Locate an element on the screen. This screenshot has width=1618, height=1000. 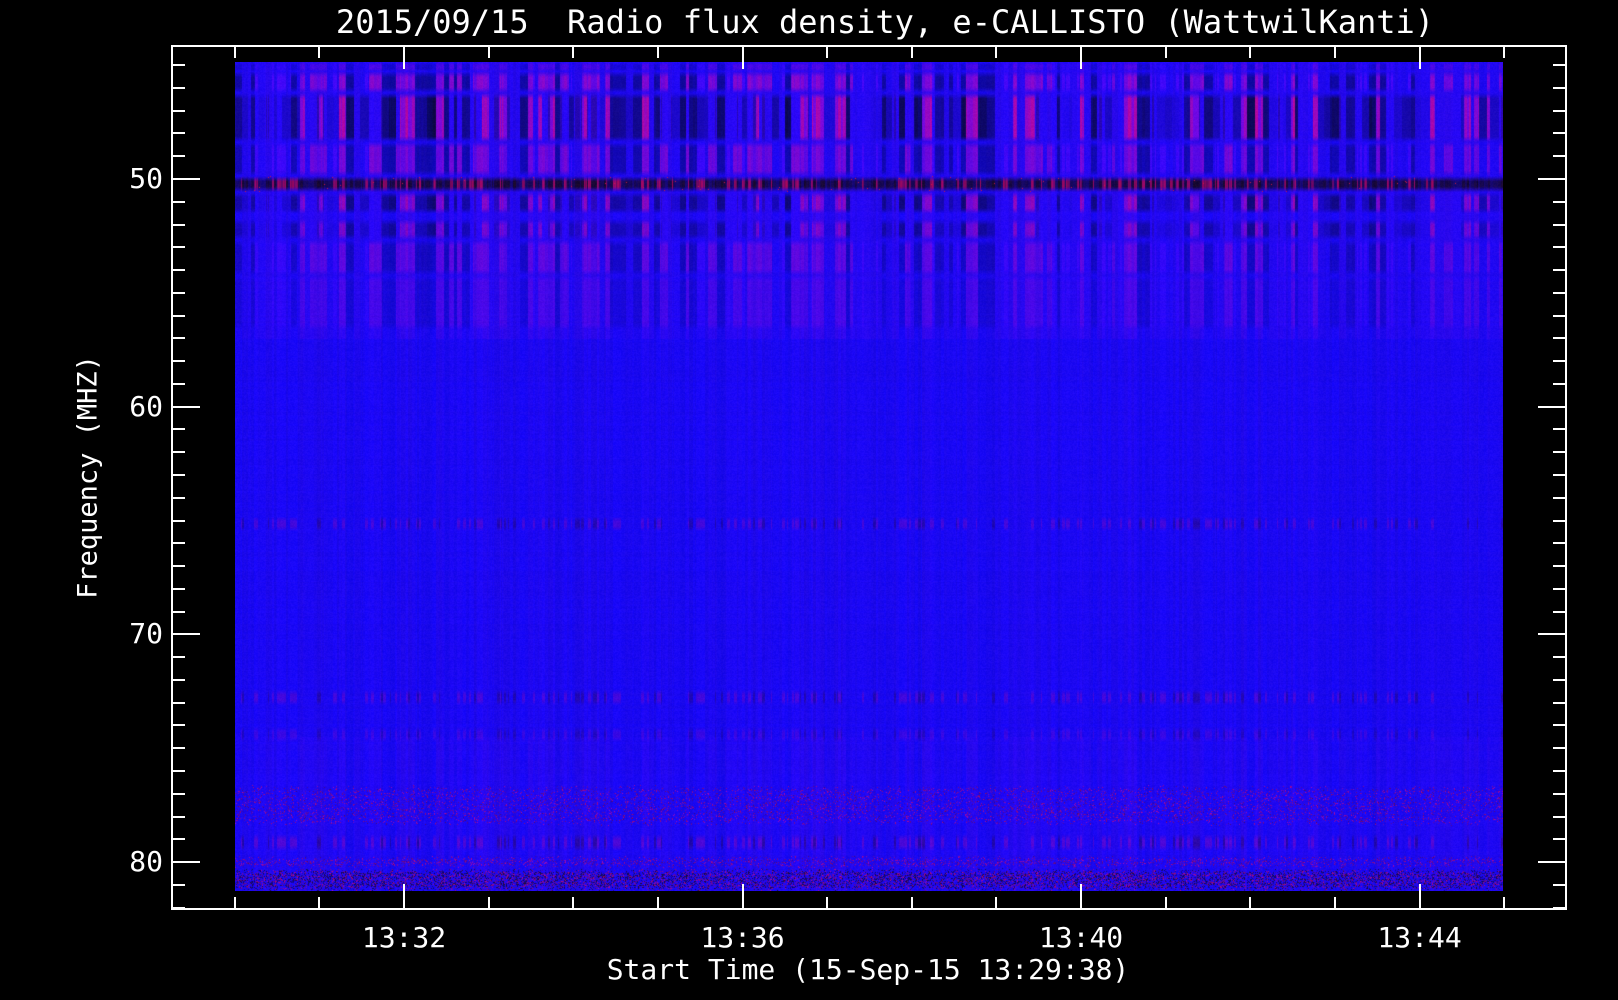
x-tick-label: 13:44 is located at coordinates (1419, 937).